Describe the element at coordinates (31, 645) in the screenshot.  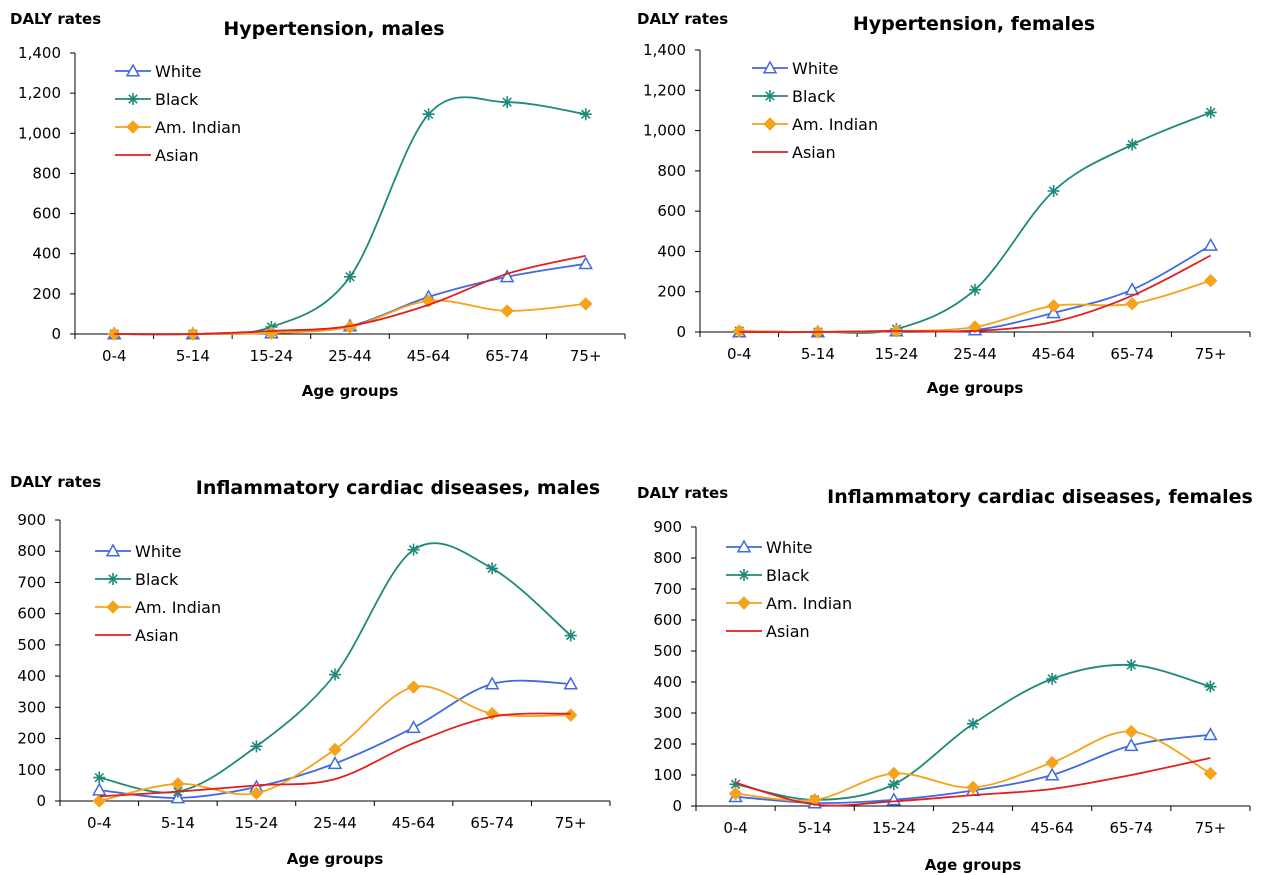
I see `y-tick-label: 500` at that location.